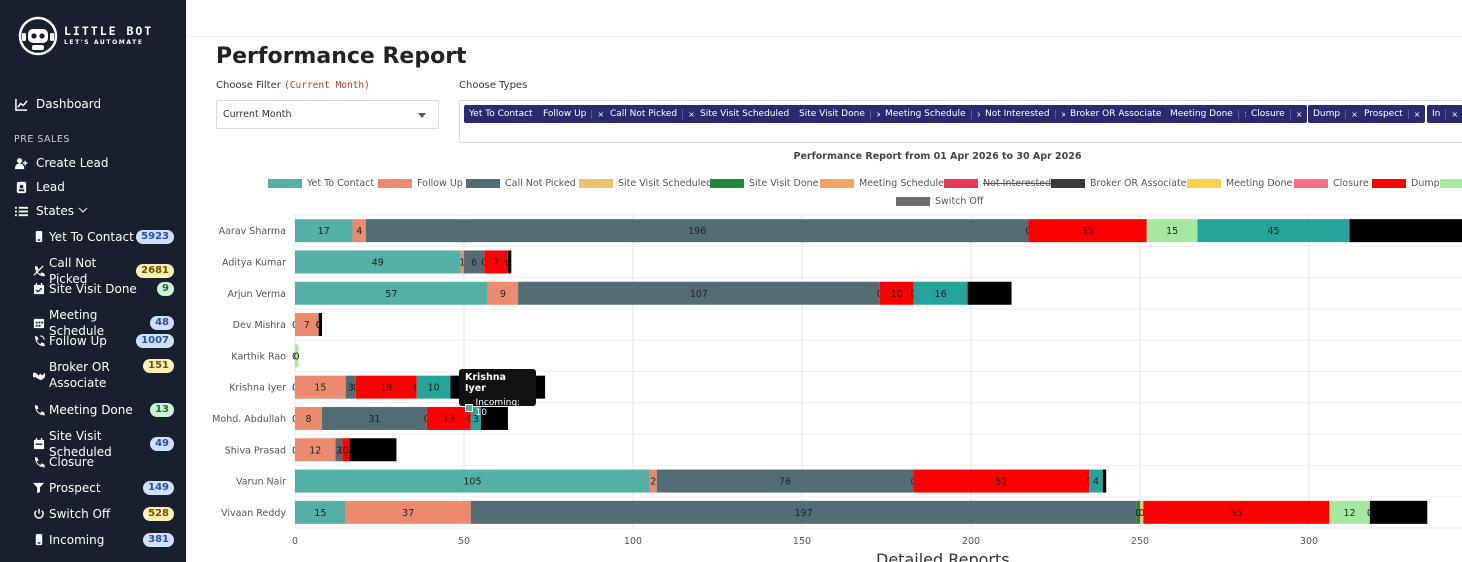 This screenshot has width=1462, height=562. What do you see at coordinates (327, 85) in the screenshot?
I see `filter-hint: (Current Month)` at bounding box center [327, 85].